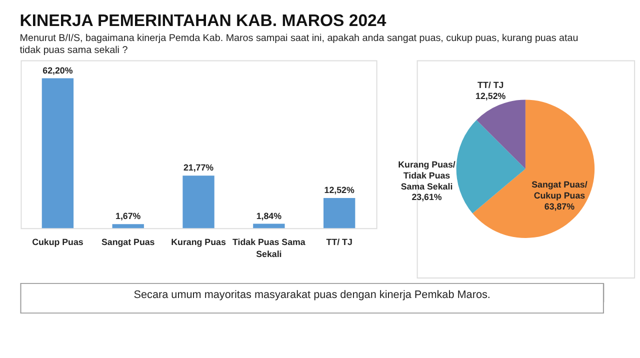 The height and width of the screenshot is (358, 640). Describe the element at coordinates (128, 241) in the screenshot. I see `x-tick-label: Sangat Puas` at that location.